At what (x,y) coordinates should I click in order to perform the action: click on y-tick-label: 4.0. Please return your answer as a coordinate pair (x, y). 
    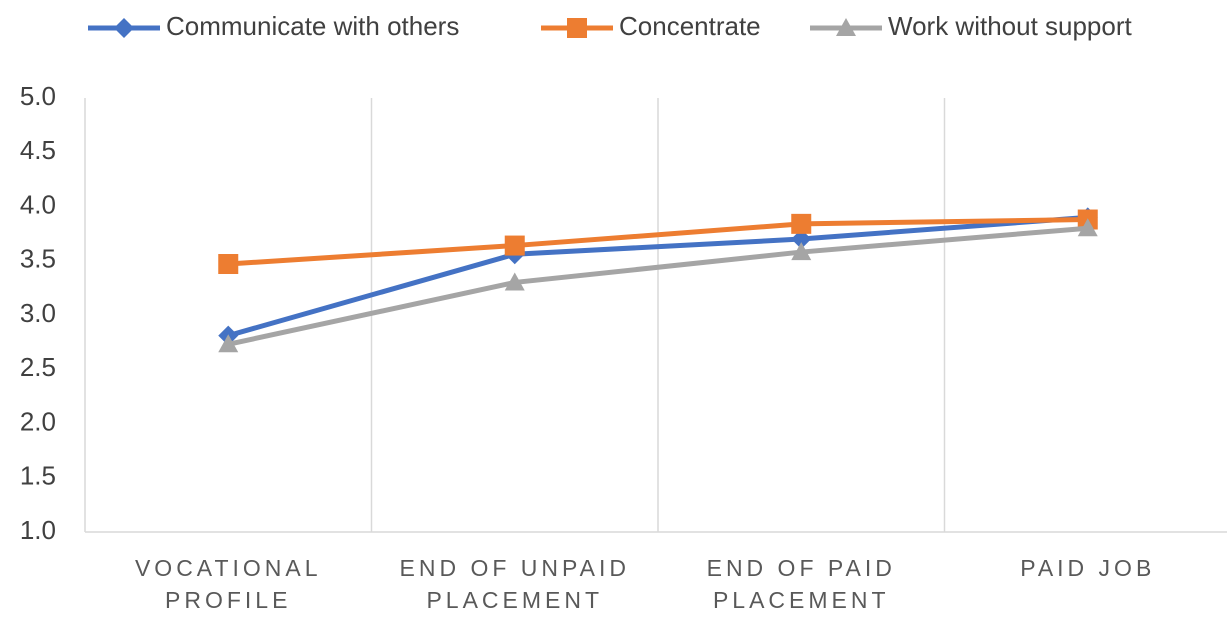
    Looking at the image, I should click on (38, 204).